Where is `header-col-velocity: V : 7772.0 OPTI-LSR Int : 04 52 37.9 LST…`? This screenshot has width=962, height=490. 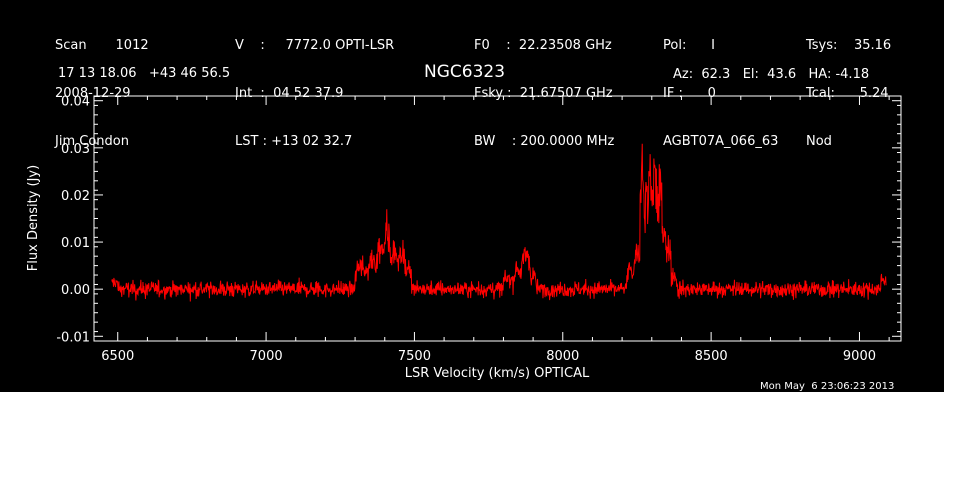
header-col-velocity: V : 7772.0 OPTI-LSR Int : 04 52 37.9 LST… is located at coordinates (314, 86).